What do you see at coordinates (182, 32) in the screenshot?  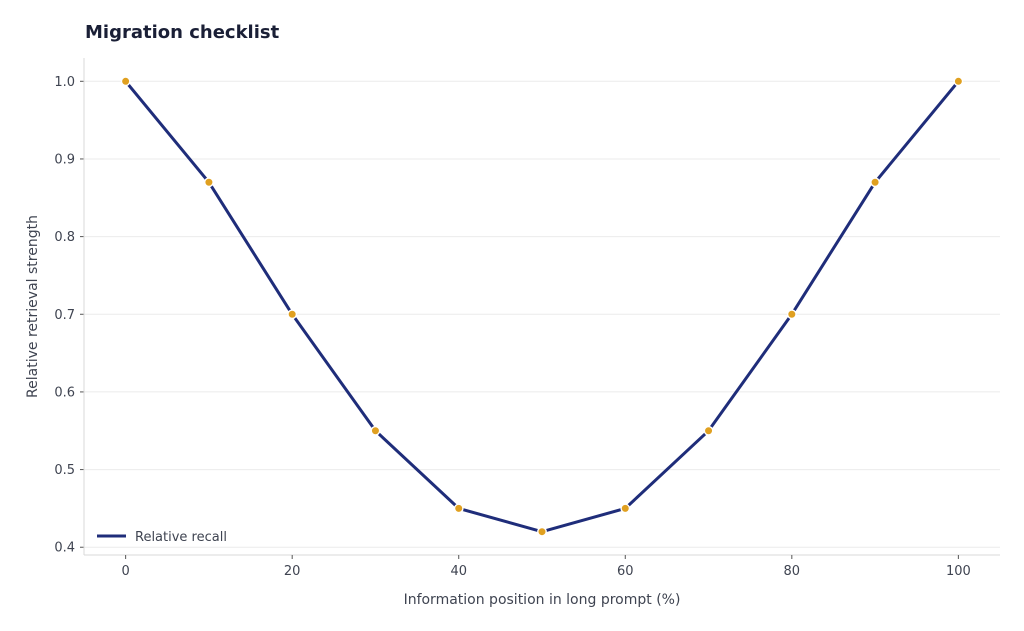 I see `chart-title: Migration checklist` at bounding box center [182, 32].